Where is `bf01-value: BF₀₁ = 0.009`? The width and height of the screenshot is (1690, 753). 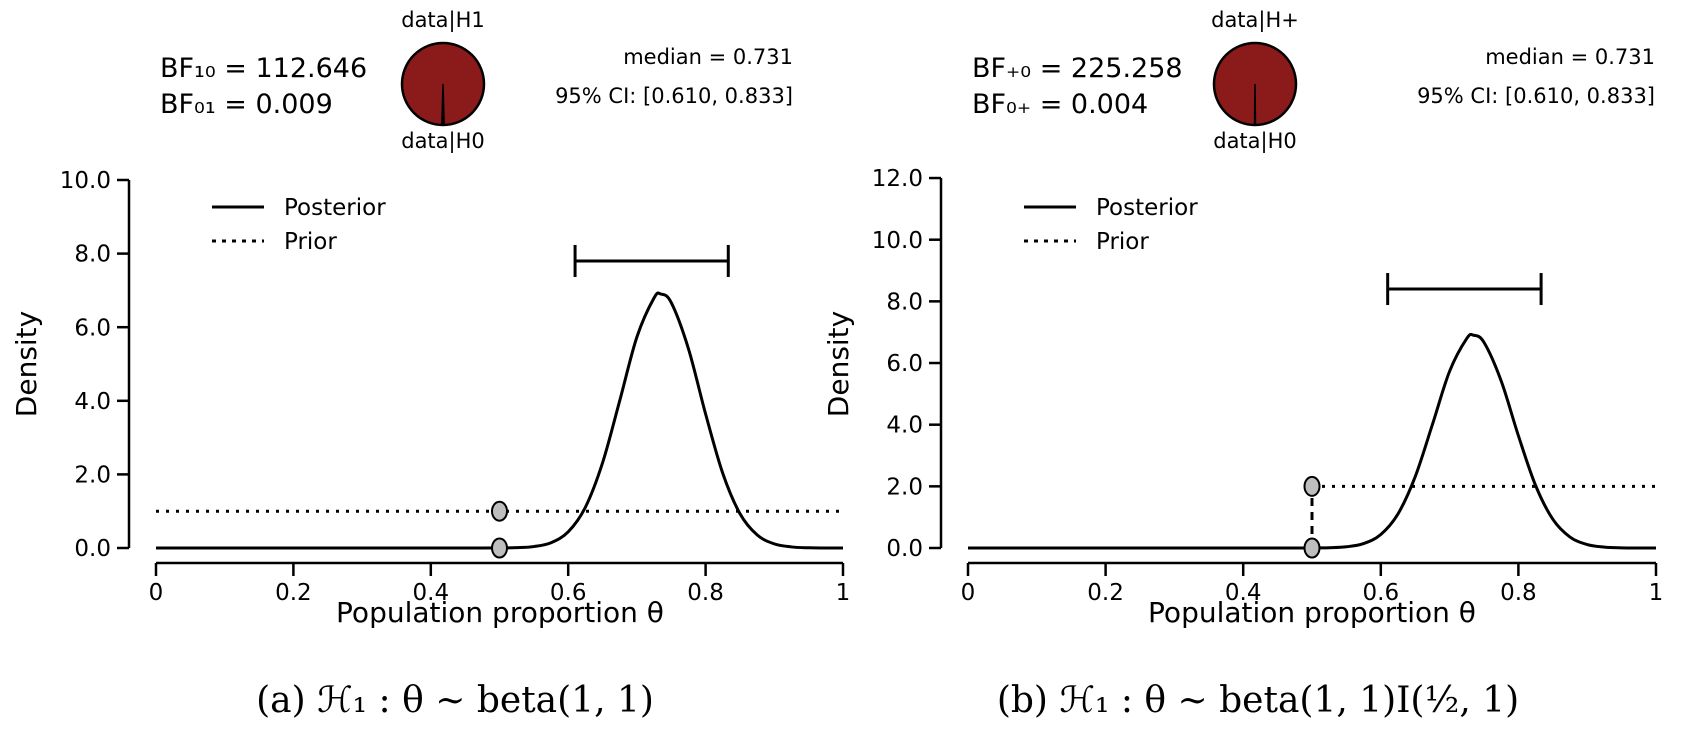
bf01-value: BF₀₁ = 0.009 is located at coordinates (246, 104).